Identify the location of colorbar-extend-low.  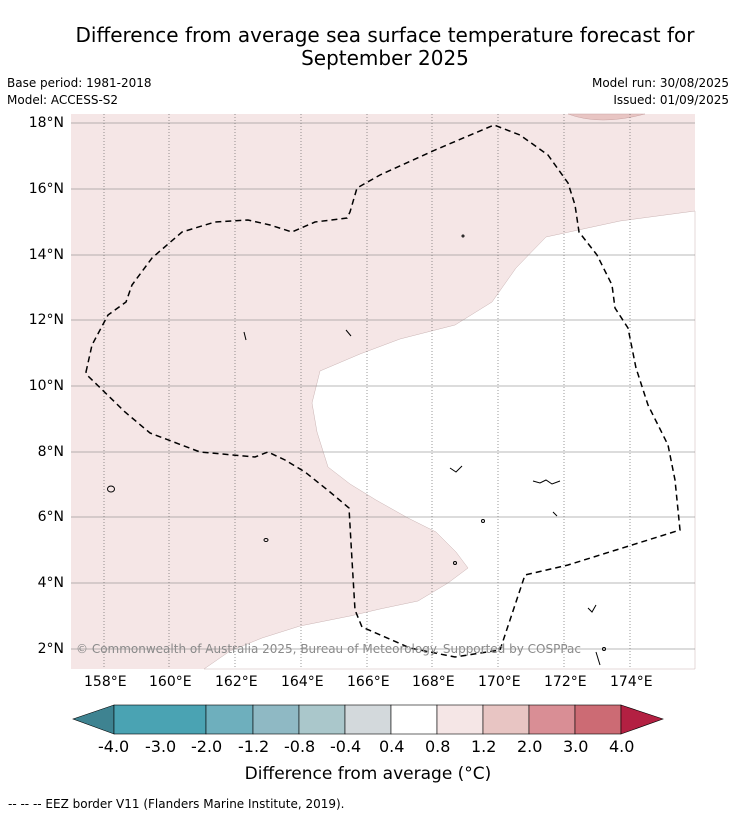
(93, 719).